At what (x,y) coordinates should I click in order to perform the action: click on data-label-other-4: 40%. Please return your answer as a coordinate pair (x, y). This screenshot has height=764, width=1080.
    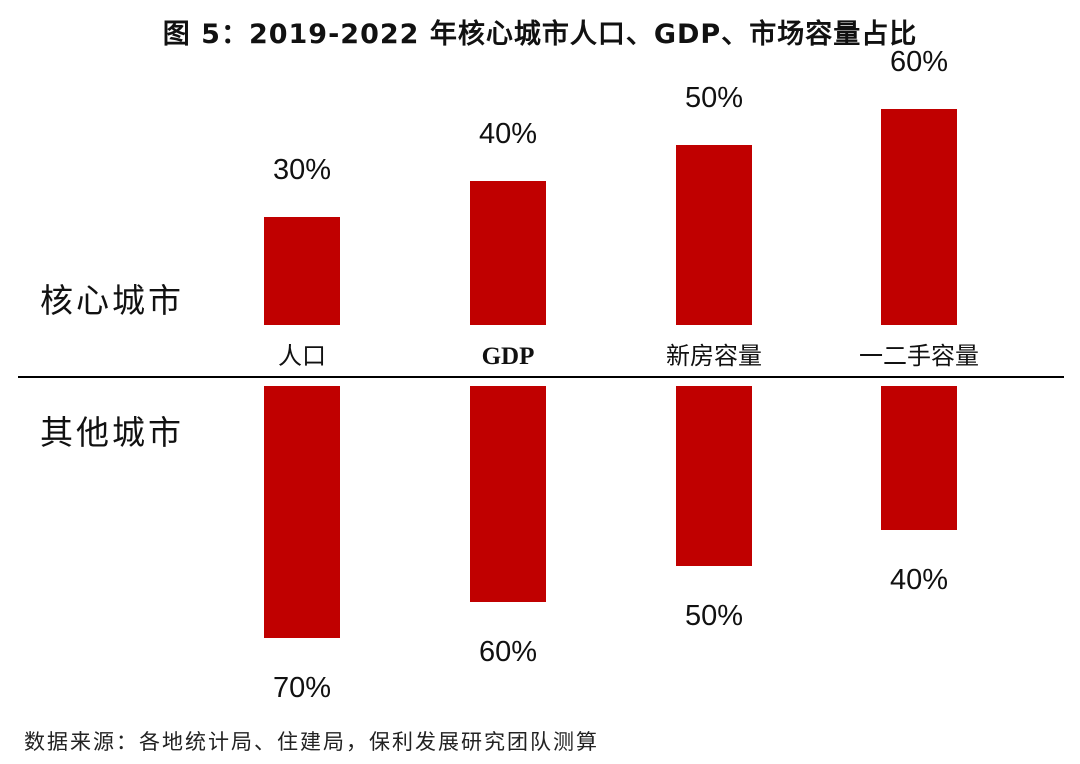
    Looking at the image, I should click on (919, 580).